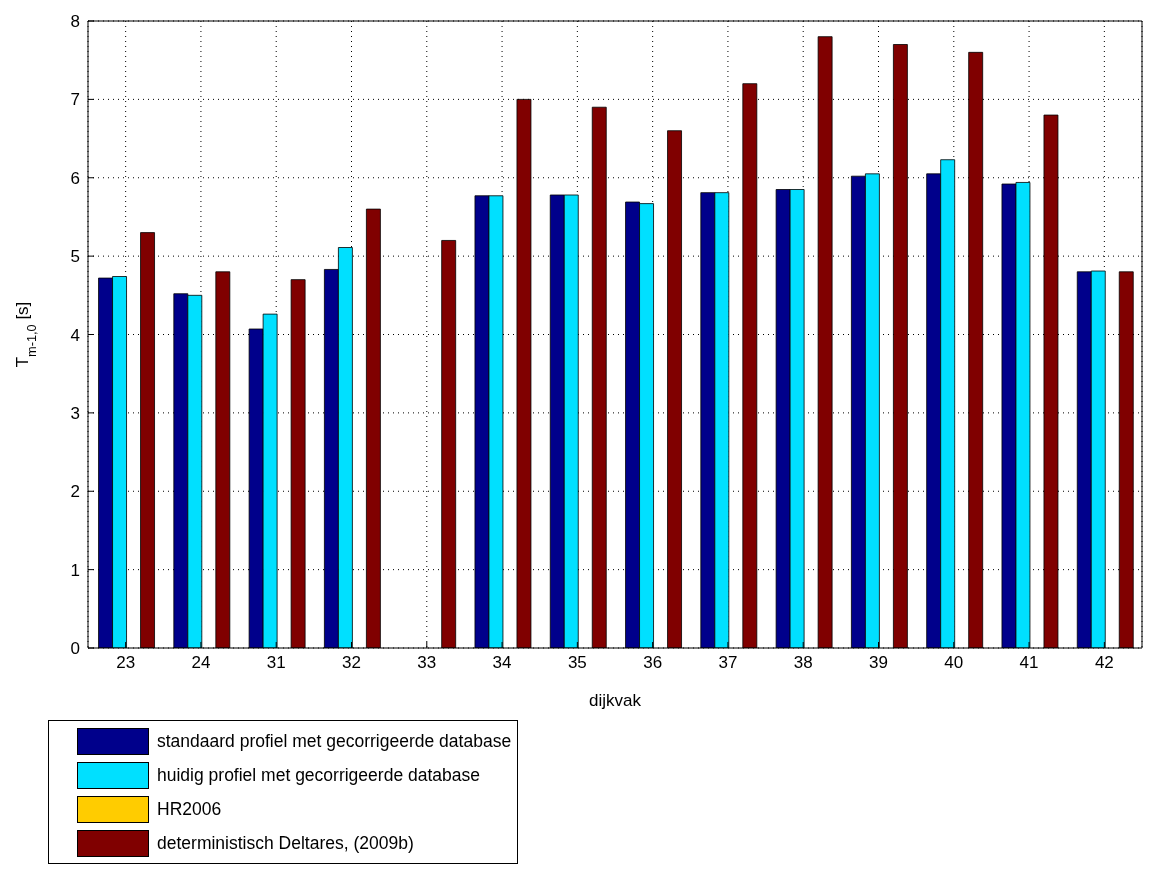 The image size is (1163, 872). Describe the element at coordinates (75, 22) in the screenshot. I see `y-tick-label: 8` at that location.